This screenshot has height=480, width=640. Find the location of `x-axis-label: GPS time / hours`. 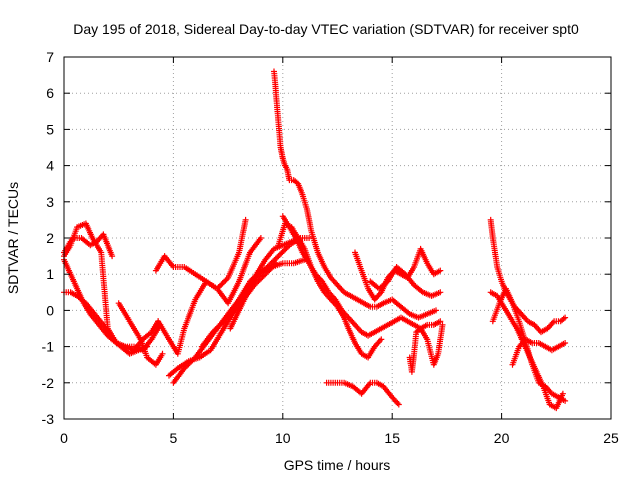

x-axis-label: GPS time / hours is located at coordinates (337, 465).